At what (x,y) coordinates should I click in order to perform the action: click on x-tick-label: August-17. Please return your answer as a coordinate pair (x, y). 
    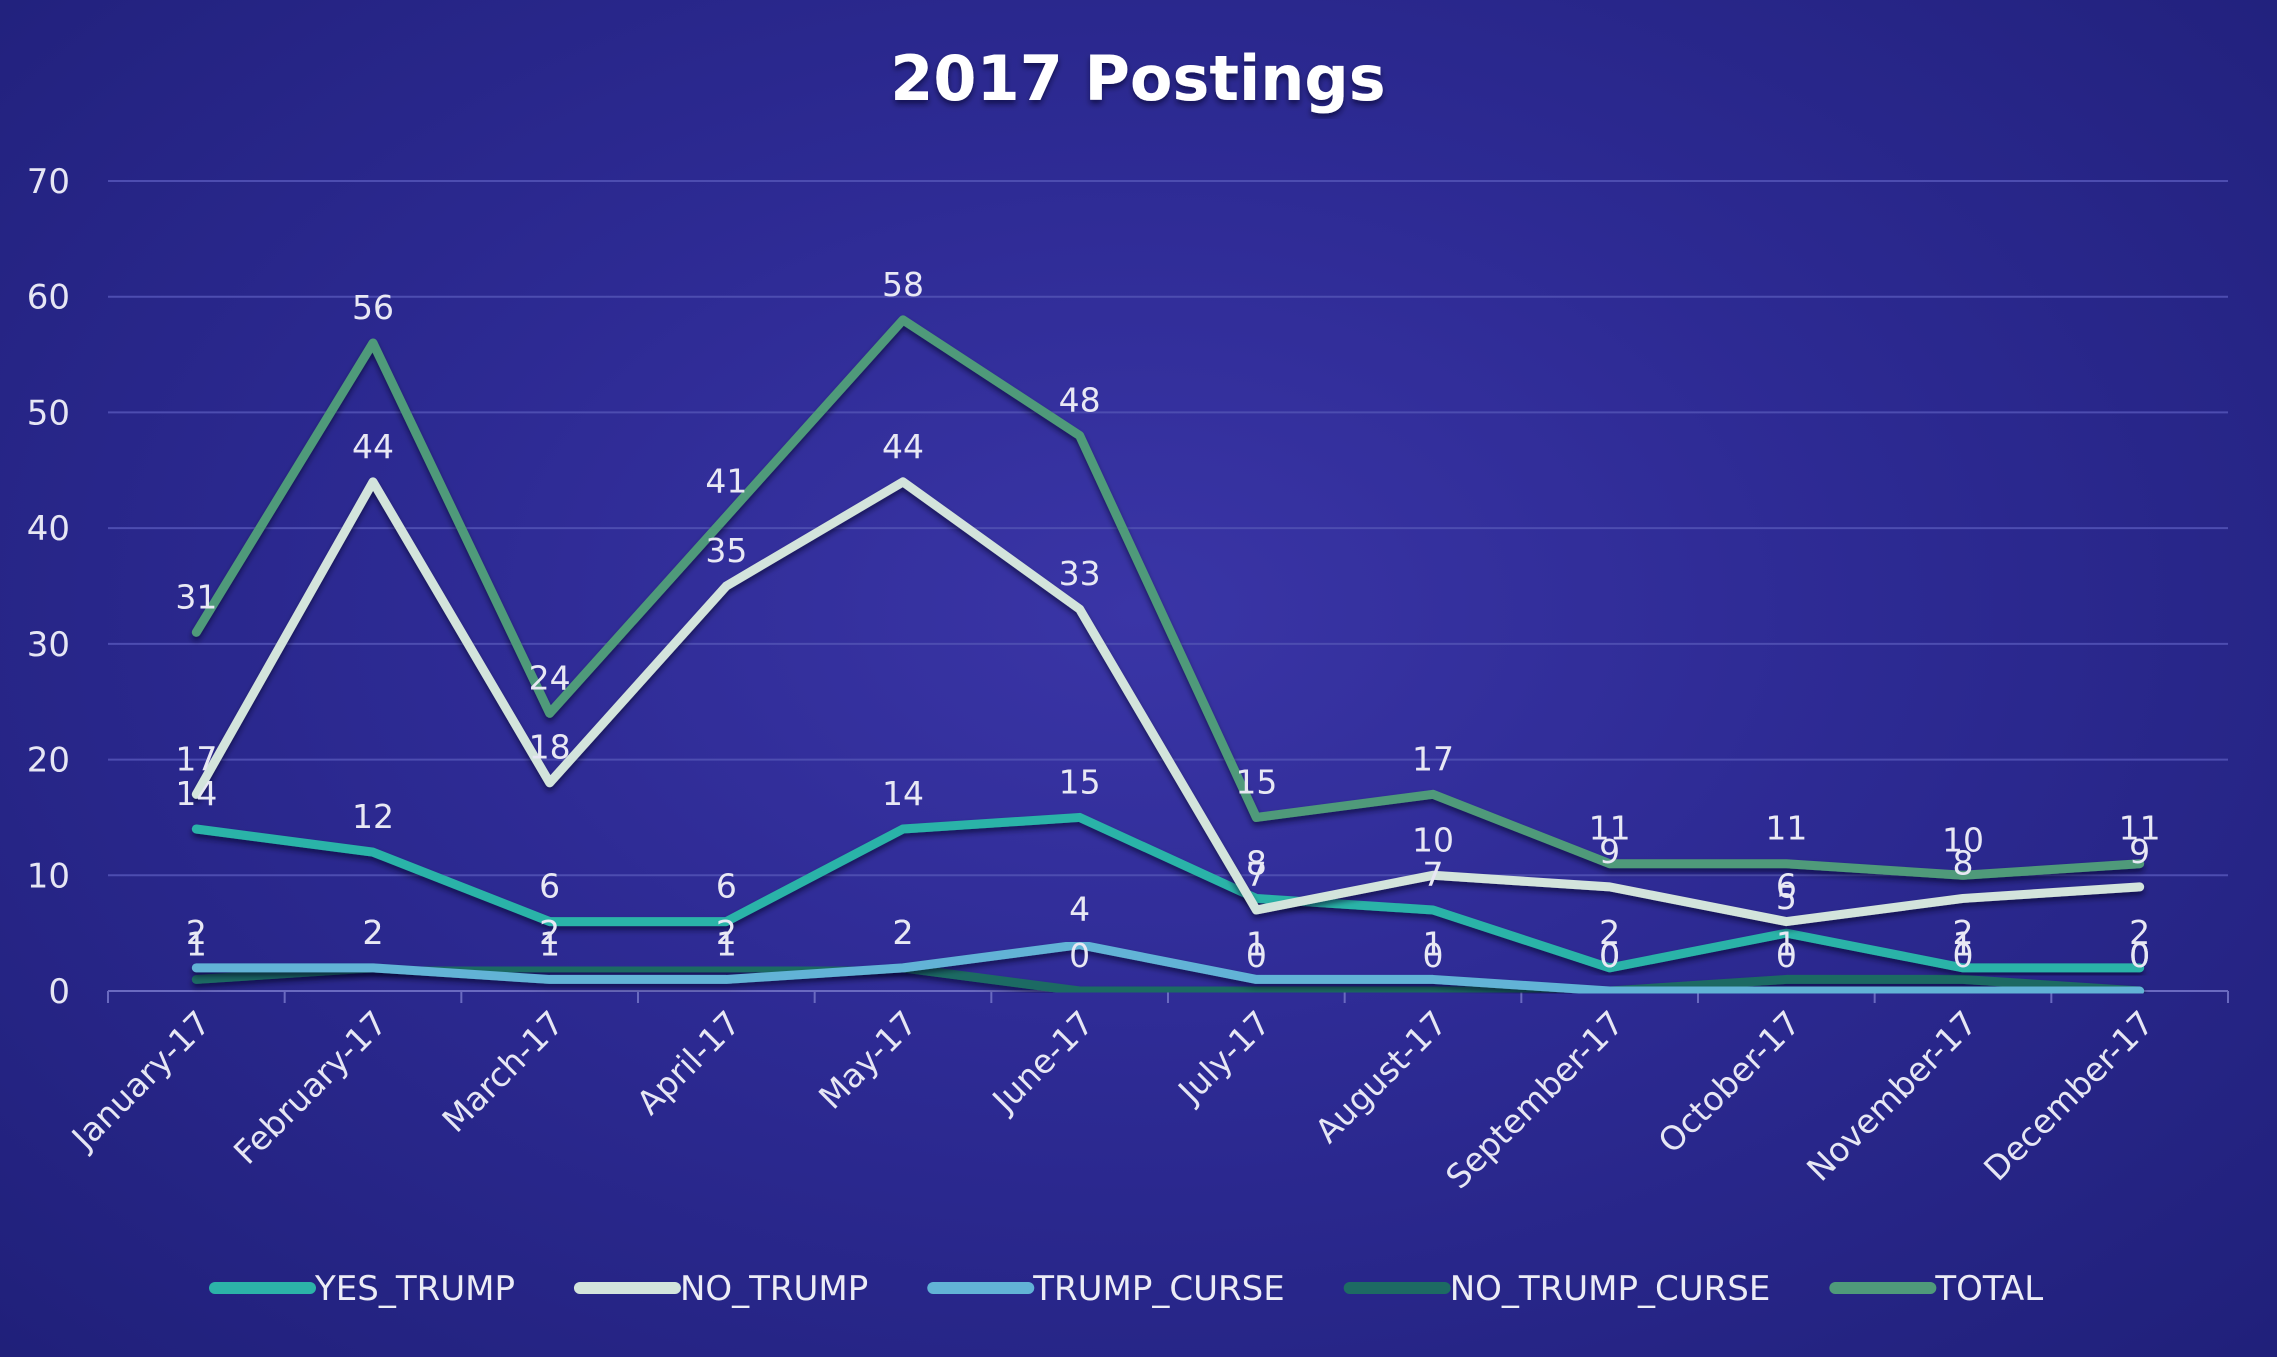
    Looking at the image, I should click on (1380, 1076).